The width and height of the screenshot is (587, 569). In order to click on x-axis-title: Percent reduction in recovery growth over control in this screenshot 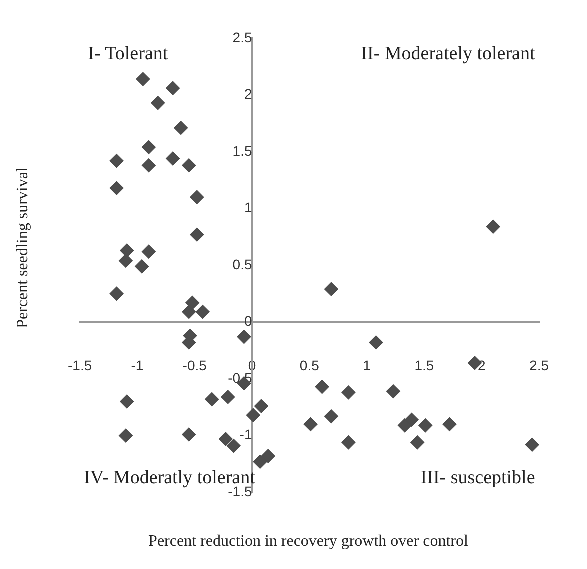, I will do `click(309, 542)`.